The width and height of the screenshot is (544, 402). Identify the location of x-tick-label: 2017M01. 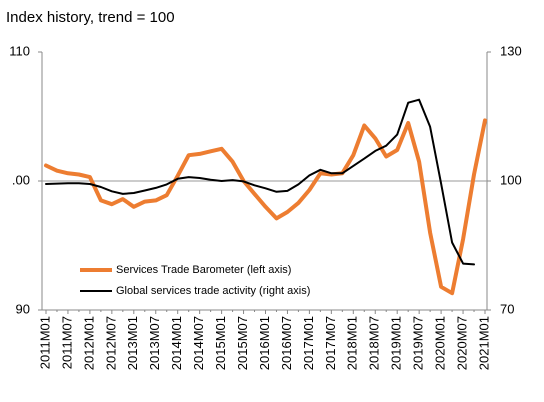
(308, 343).